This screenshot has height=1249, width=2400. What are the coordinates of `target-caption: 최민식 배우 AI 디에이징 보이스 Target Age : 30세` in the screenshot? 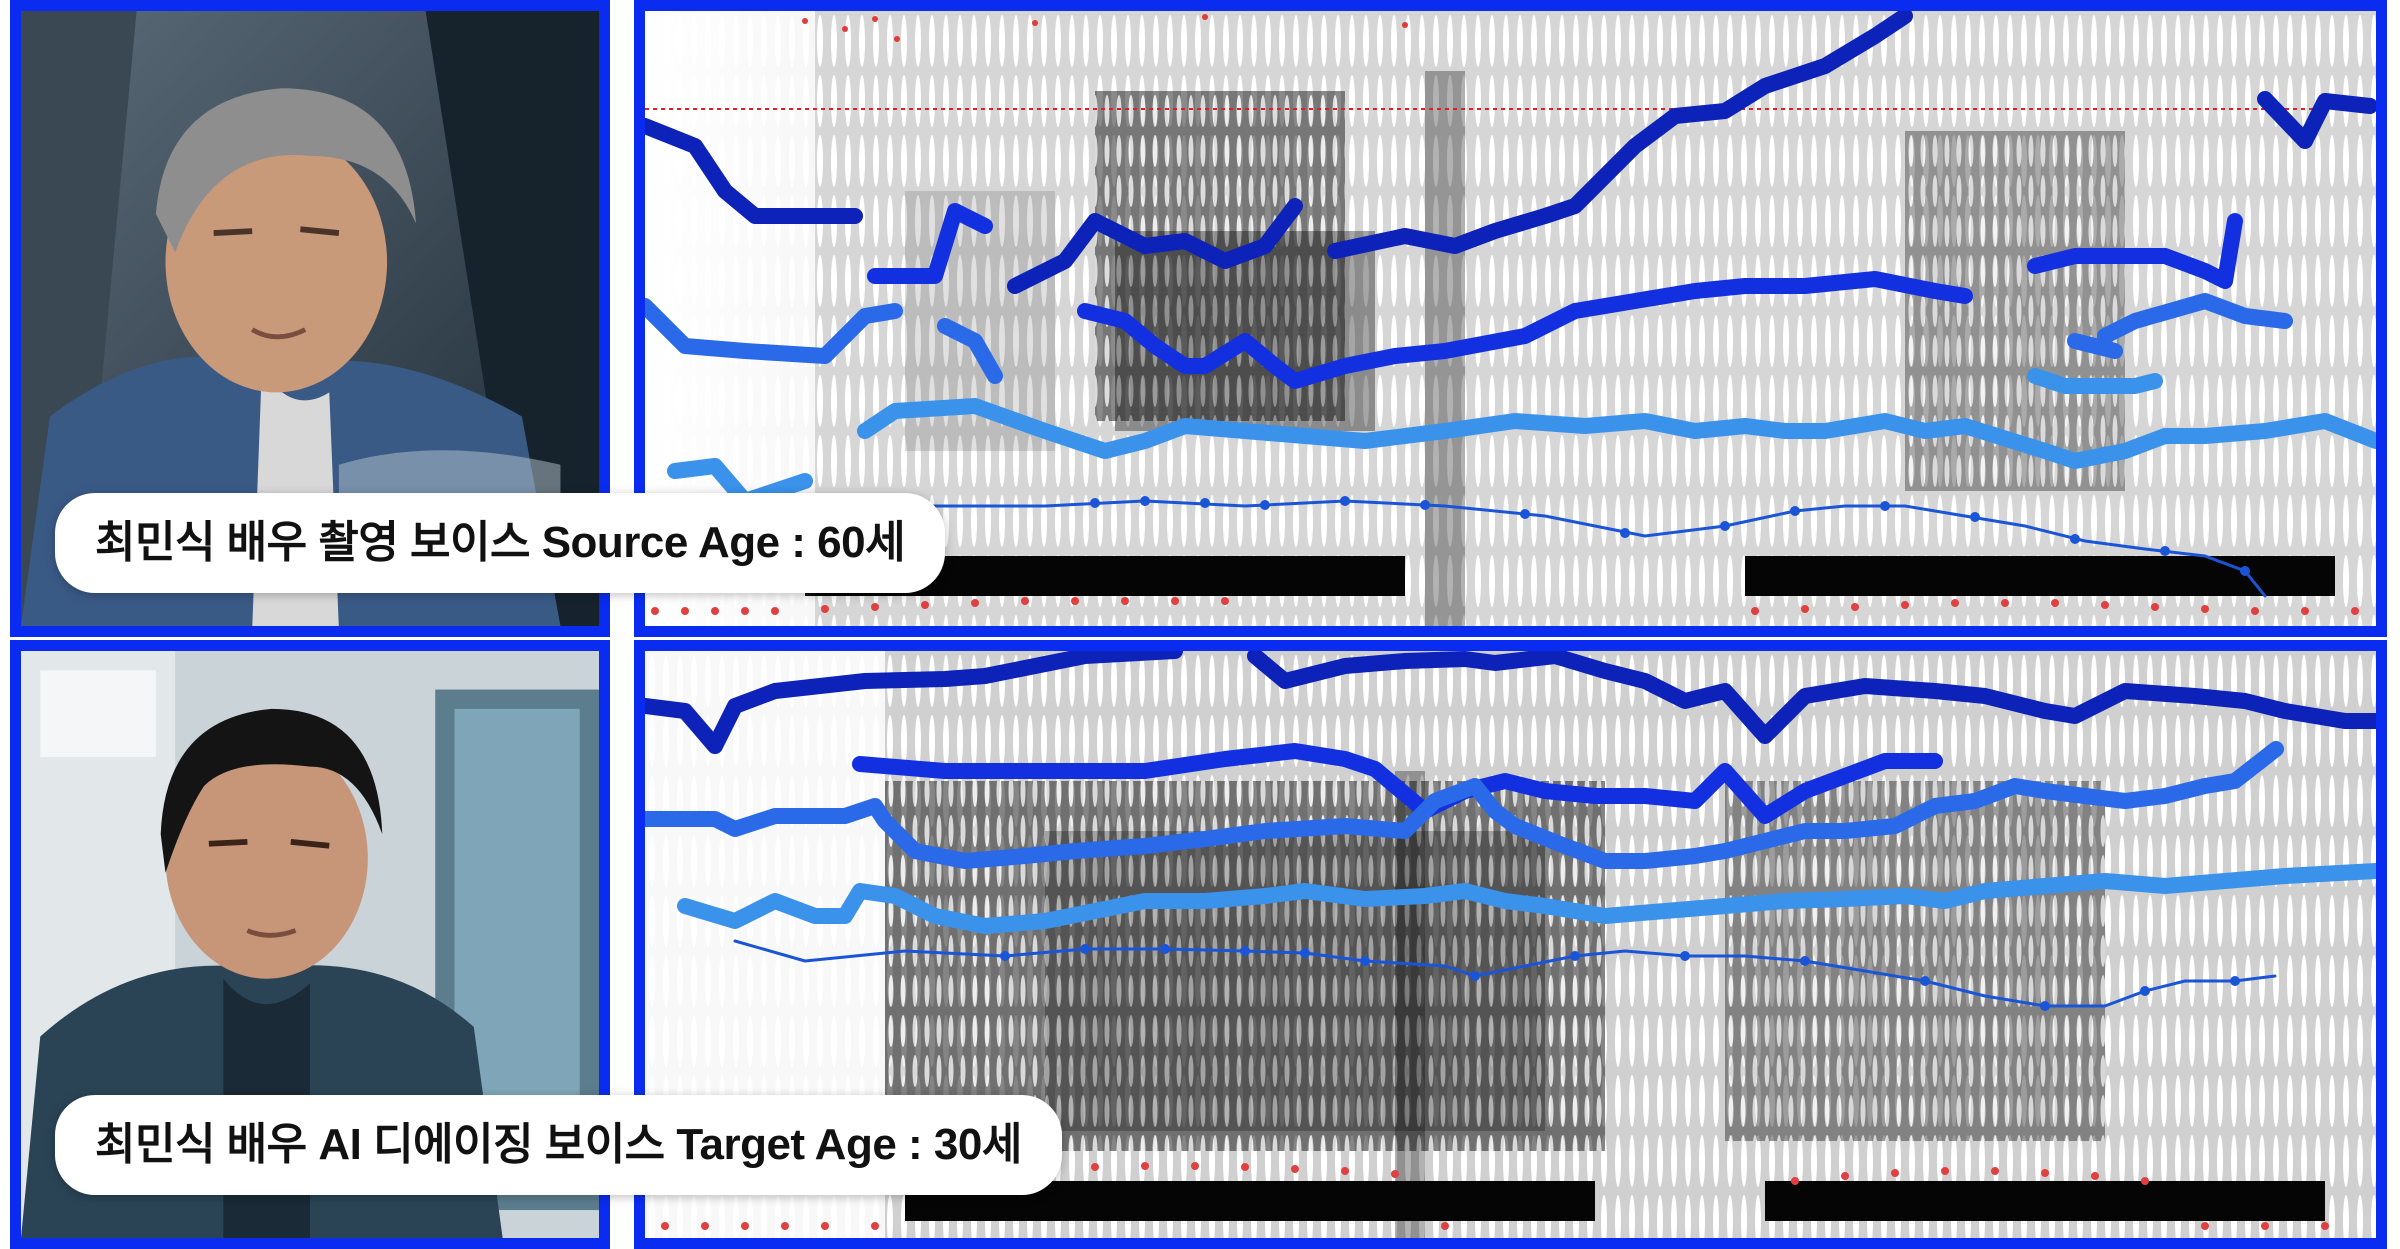 It's located at (558, 1145).